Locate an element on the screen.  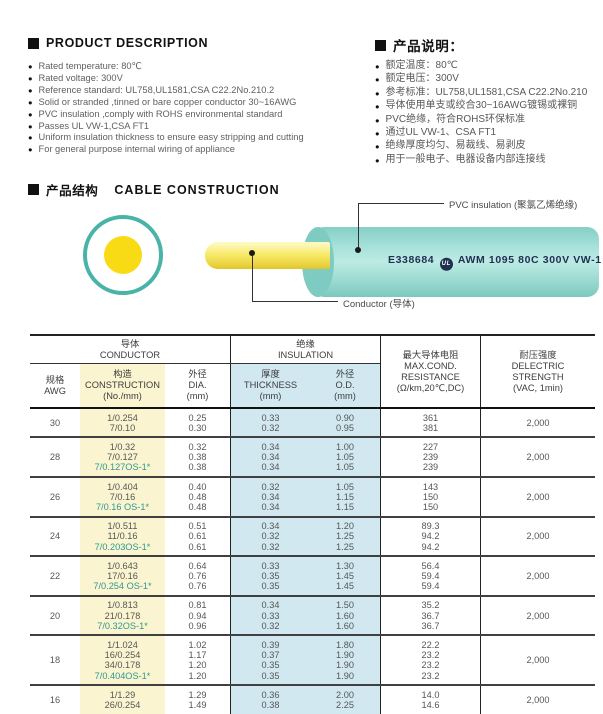
description-text: Passes UL VW-1,CSA FT1 is located at coordinates (94, 125).